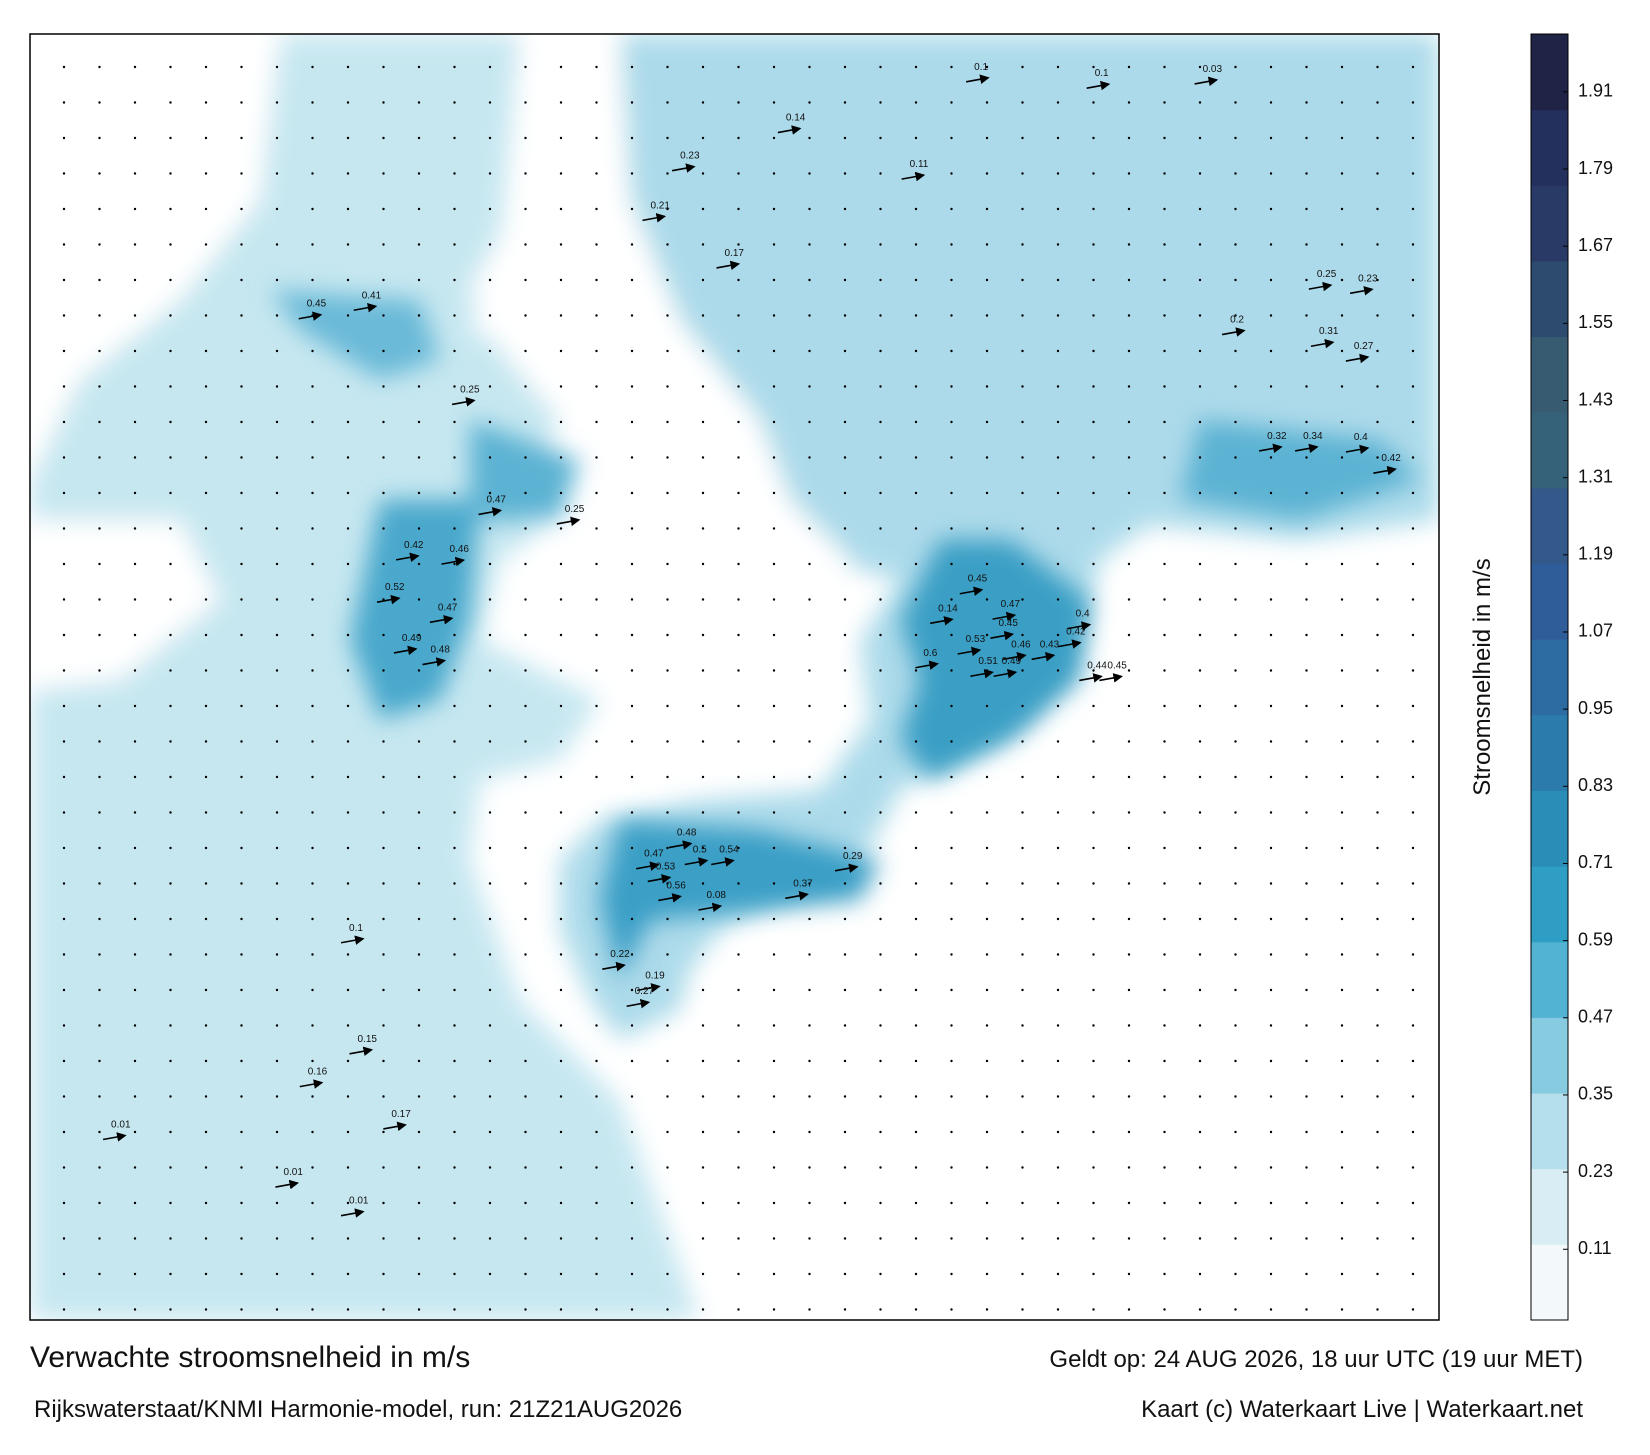 The width and height of the screenshot is (1650, 1455). What do you see at coordinates (1213, 69) in the screenshot?
I see `speed-label: 0.03` at bounding box center [1213, 69].